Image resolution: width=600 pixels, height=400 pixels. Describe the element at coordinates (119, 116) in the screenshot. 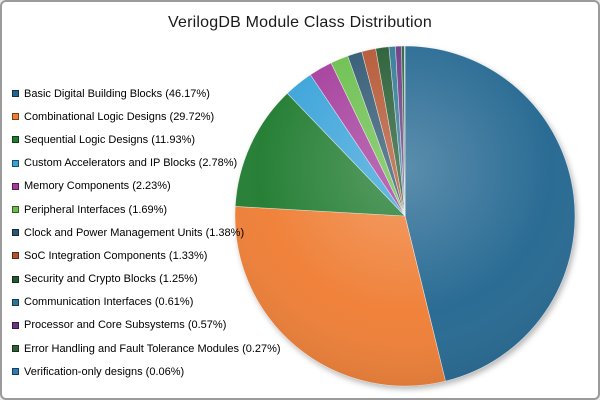

I see `legend-label: Combinational Logic Designs (29.72%)` at that location.